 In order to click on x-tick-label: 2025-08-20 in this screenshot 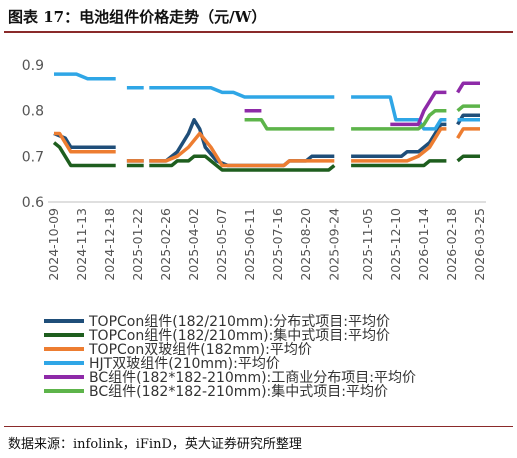, I will do `click(305, 244)`.